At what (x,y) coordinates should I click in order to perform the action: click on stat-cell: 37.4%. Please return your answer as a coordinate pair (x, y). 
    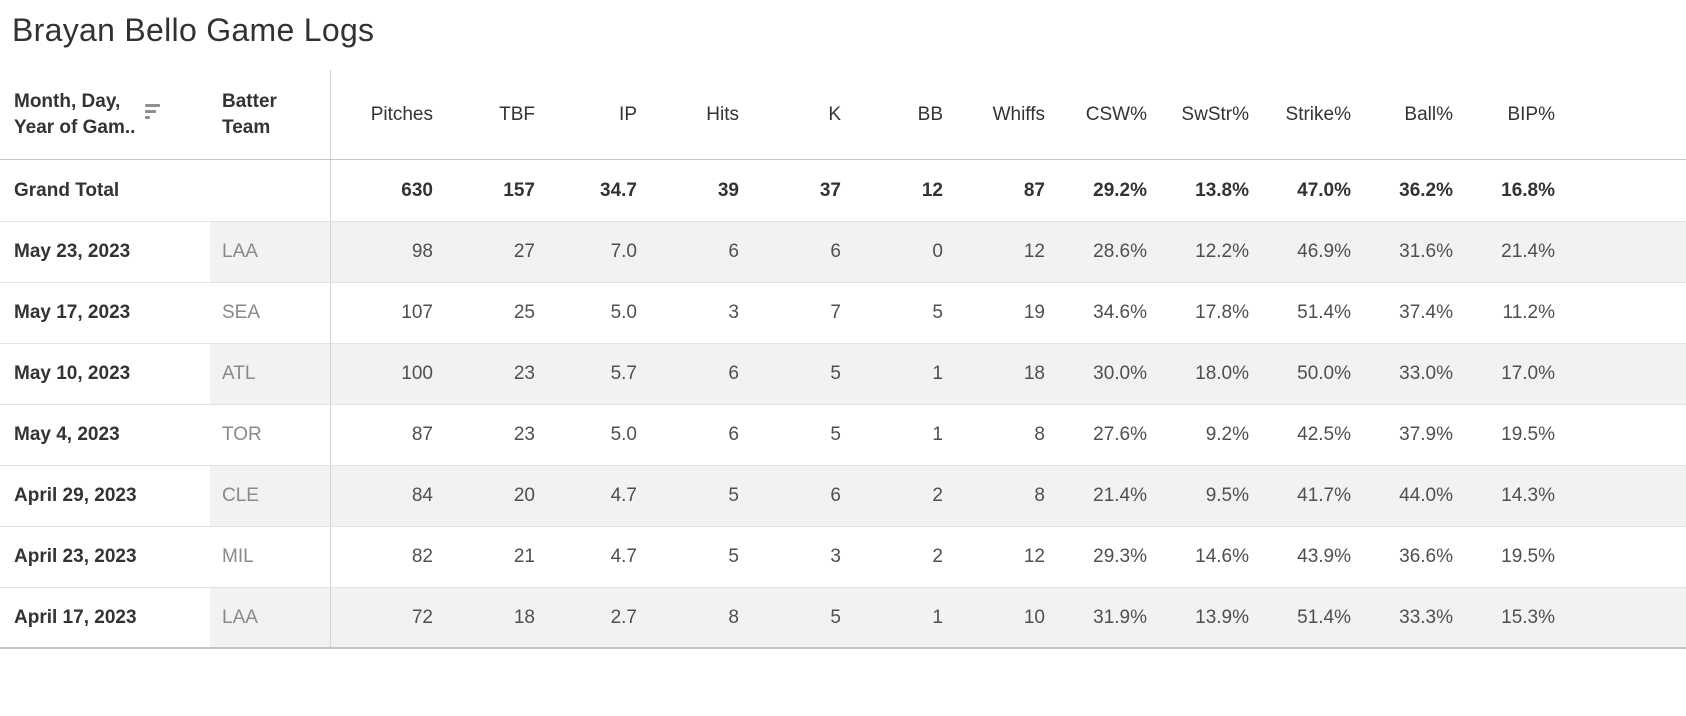
    Looking at the image, I should click on (1426, 312).